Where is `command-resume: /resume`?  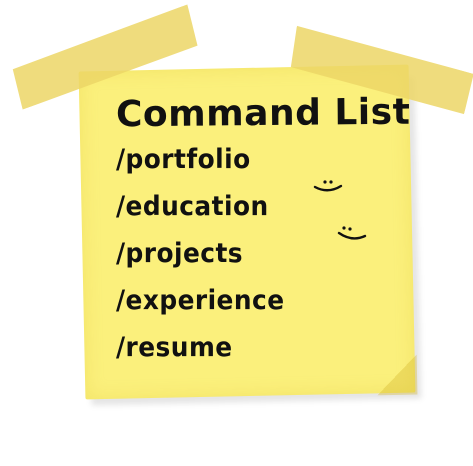 command-resume: /resume is located at coordinates (174, 347).